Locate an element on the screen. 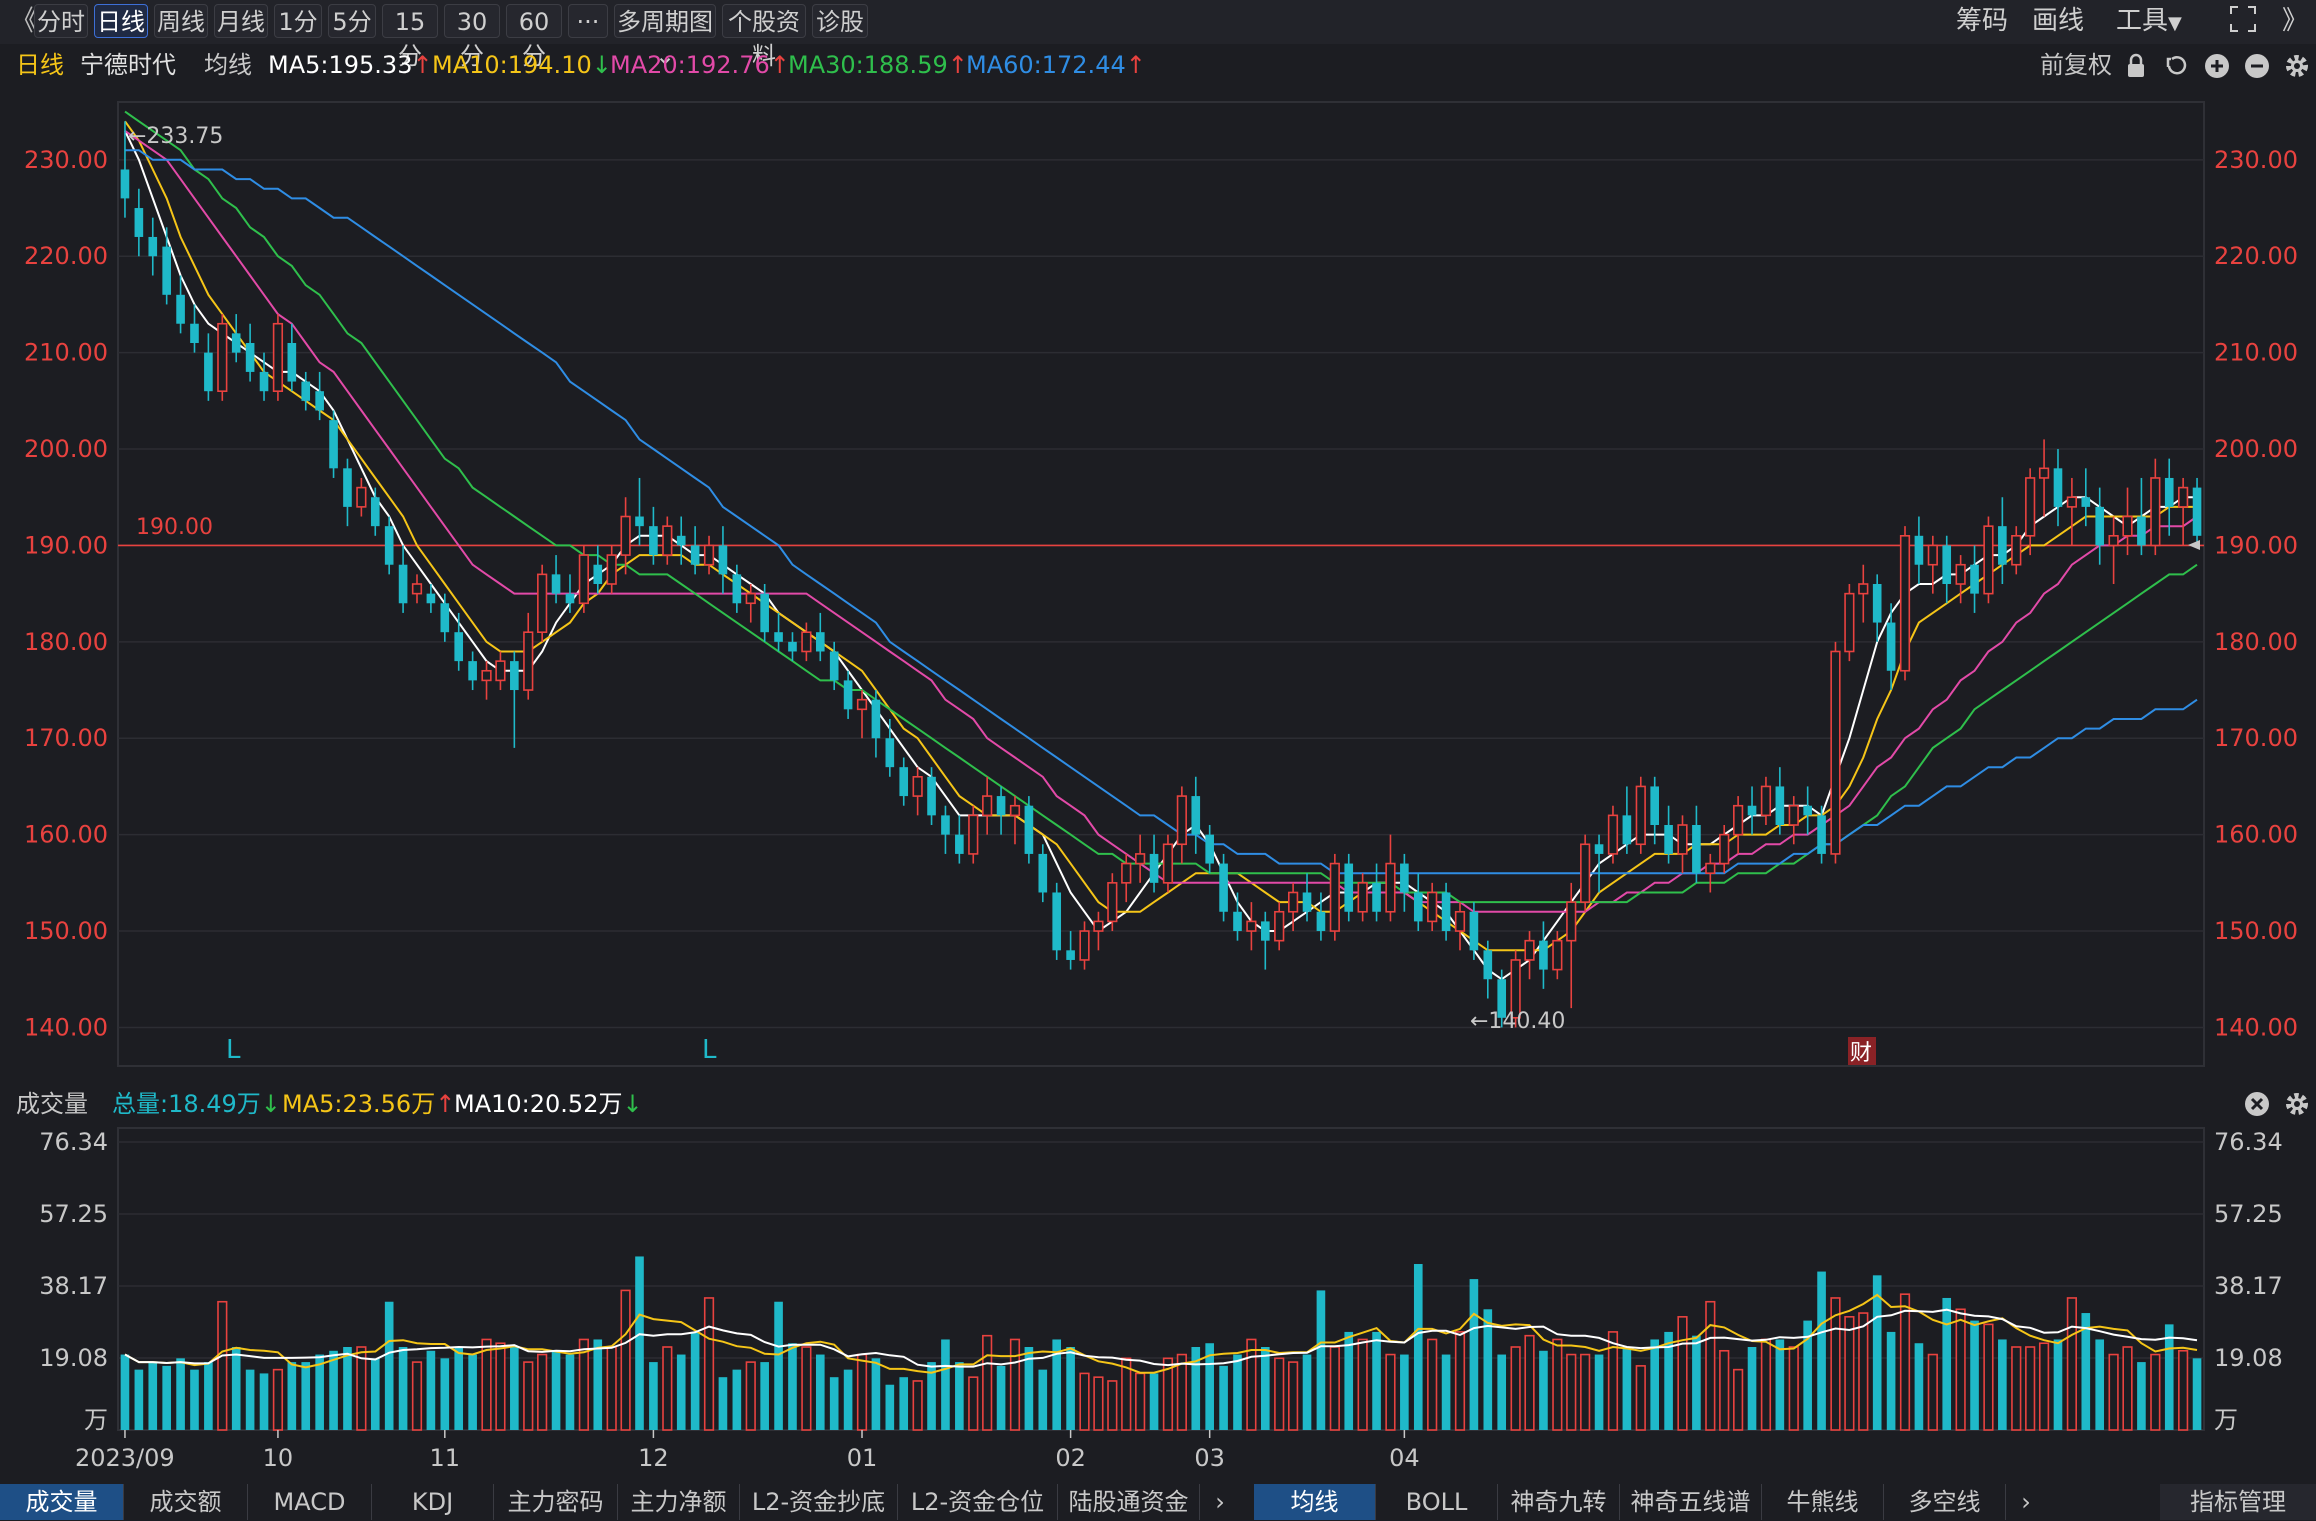  indicator-manage-button: 指标管理 is located at coordinates (2238, 1502).